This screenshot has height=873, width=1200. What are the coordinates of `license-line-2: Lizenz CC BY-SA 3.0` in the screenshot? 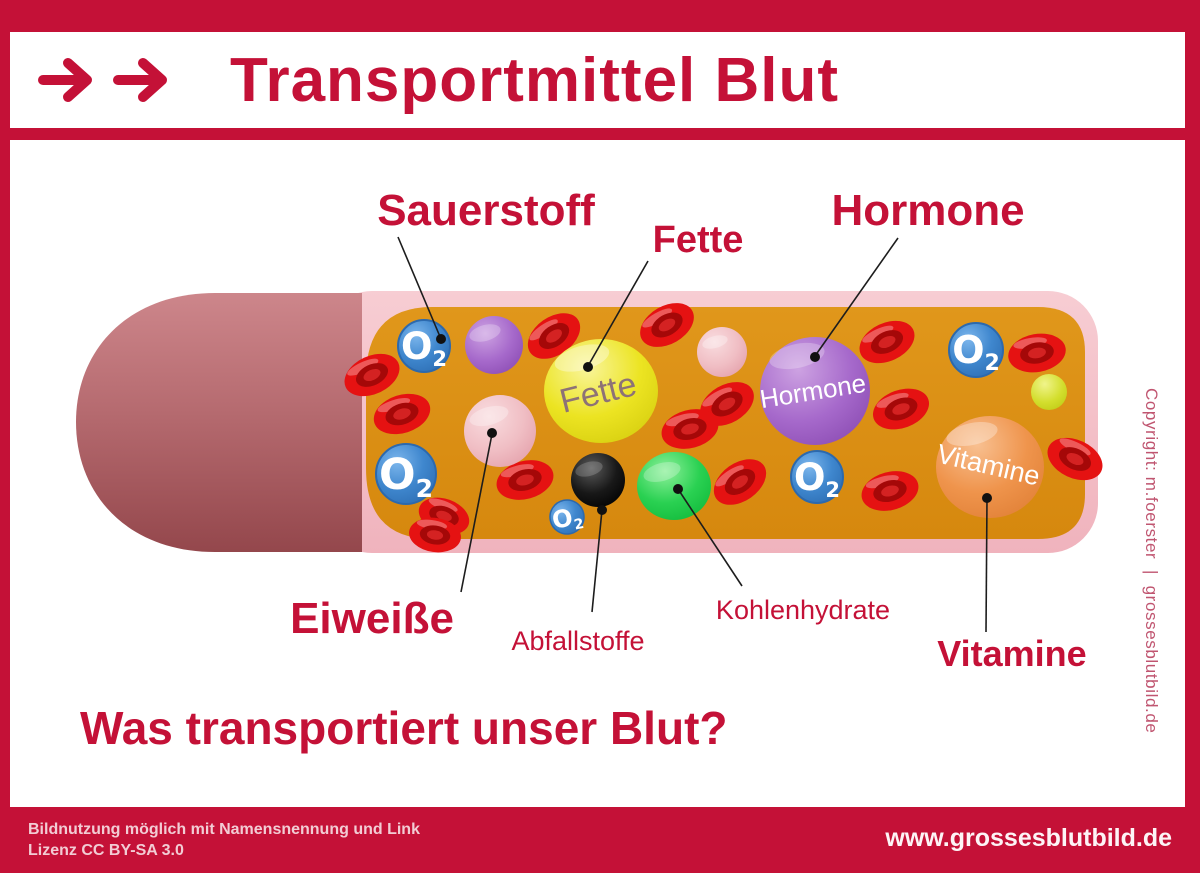 It's located at (106, 850).